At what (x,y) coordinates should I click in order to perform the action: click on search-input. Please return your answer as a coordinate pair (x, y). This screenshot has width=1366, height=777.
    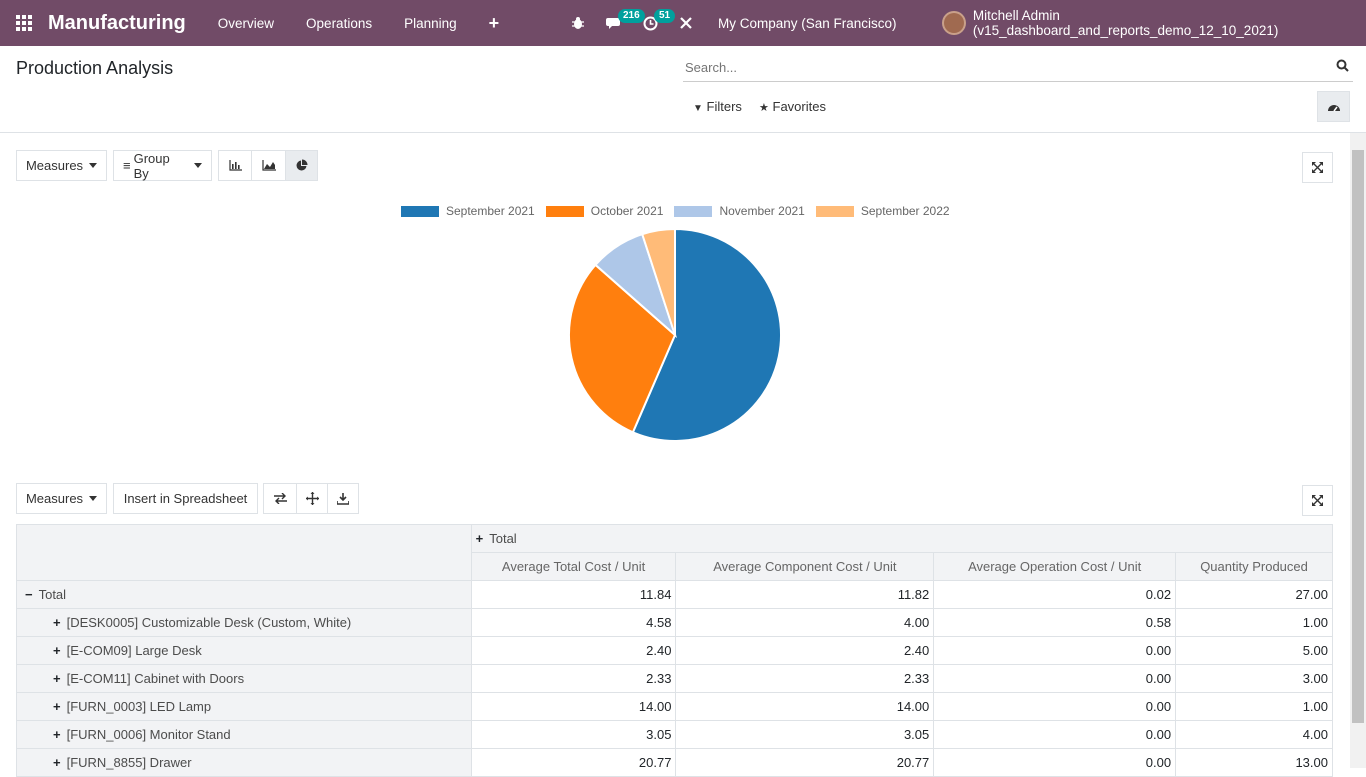
    Looking at the image, I should click on (1003, 67).